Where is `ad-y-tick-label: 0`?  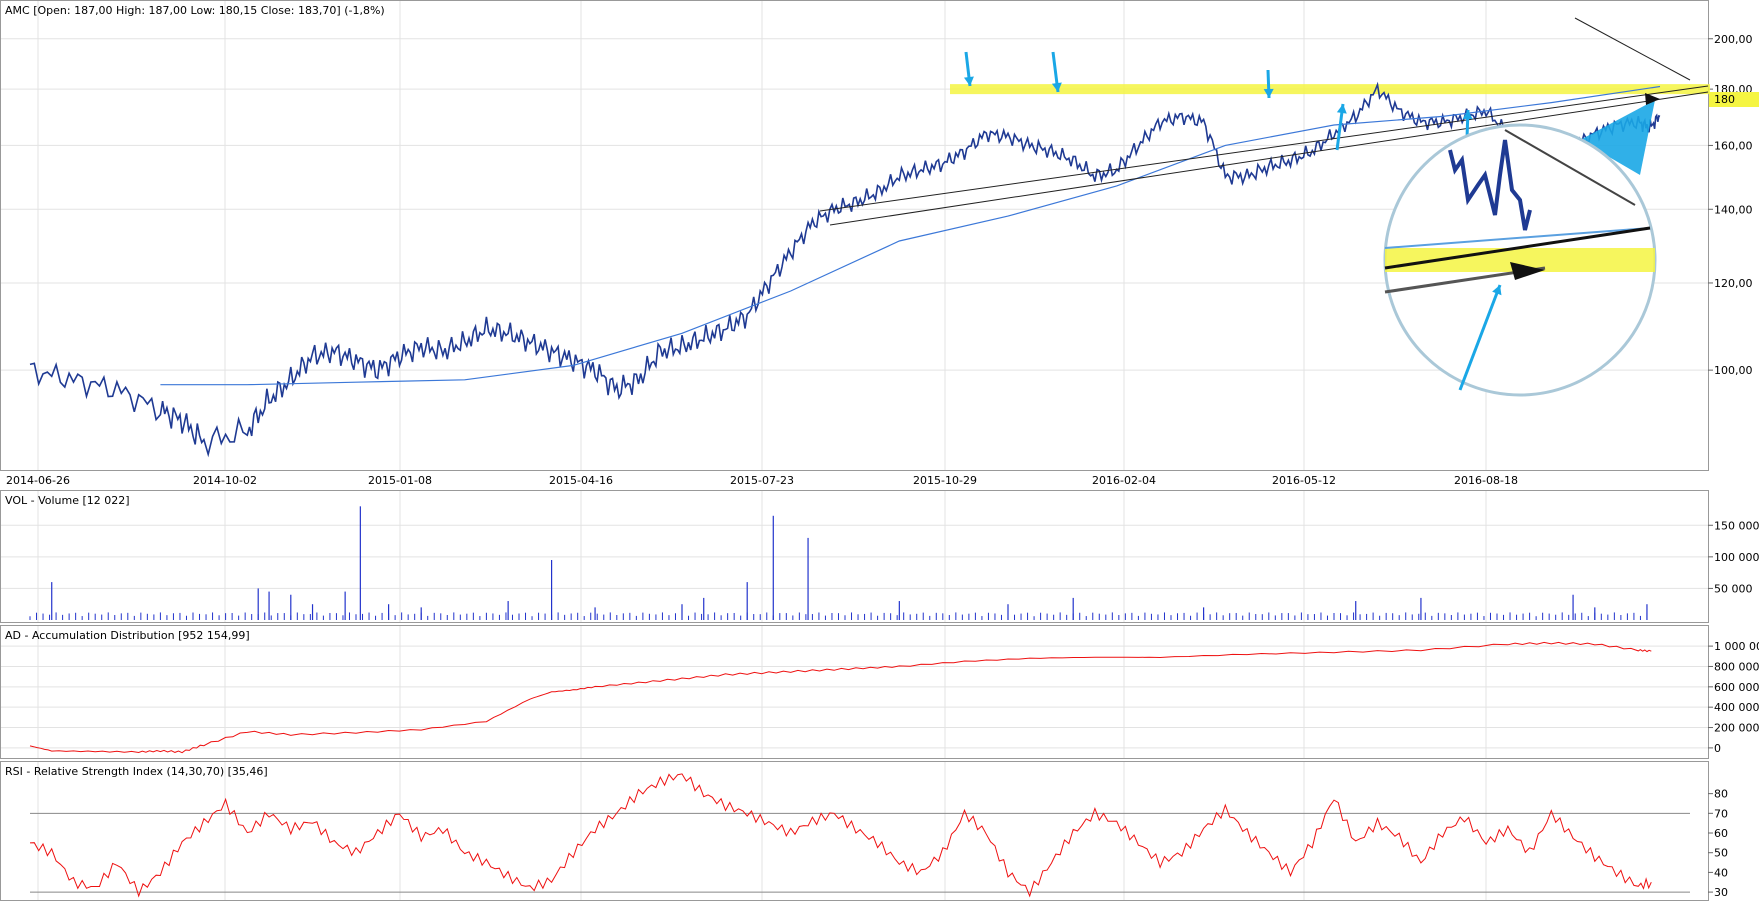 ad-y-tick-label: 0 is located at coordinates (1717, 748).